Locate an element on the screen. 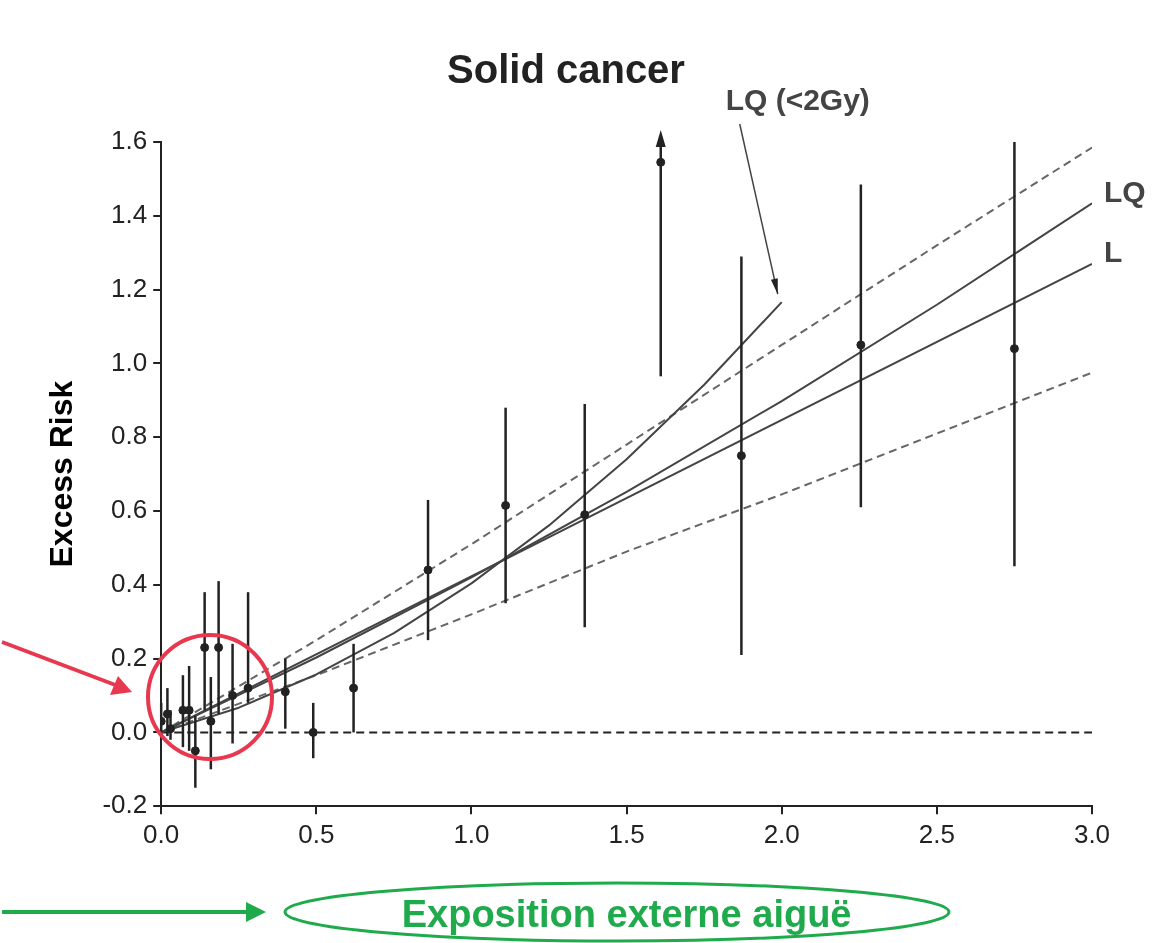 This screenshot has height=943, width=1174. x-tick-label: 0.0 is located at coordinates (161, 833).